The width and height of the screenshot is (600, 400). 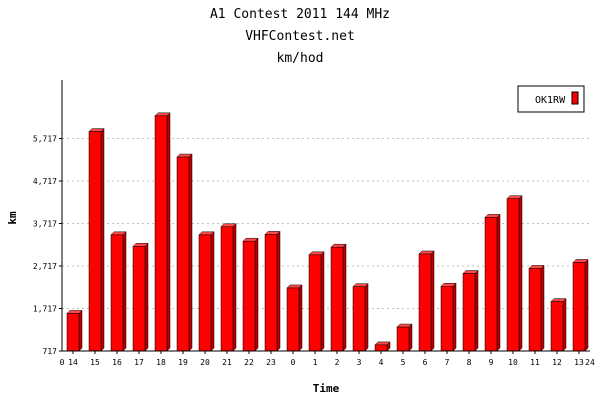 What do you see at coordinates (62, 362) in the screenshot?
I see `x-axis-start-label: 0` at bounding box center [62, 362].